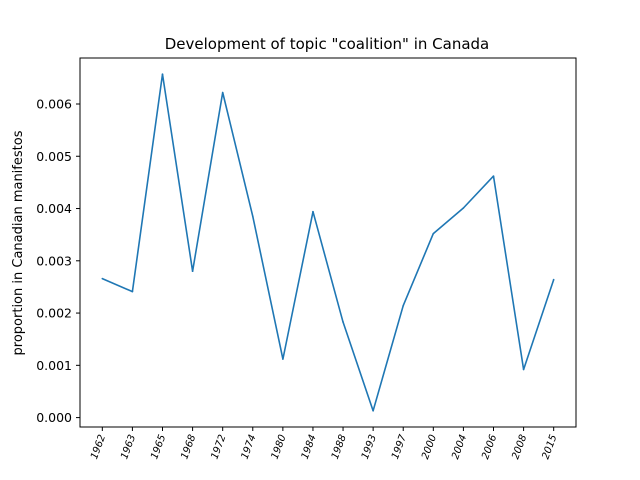 Image resolution: width=640 pixels, height=480 pixels. Describe the element at coordinates (54, 208) in the screenshot. I see `y-tick-label: 0.004` at that location.